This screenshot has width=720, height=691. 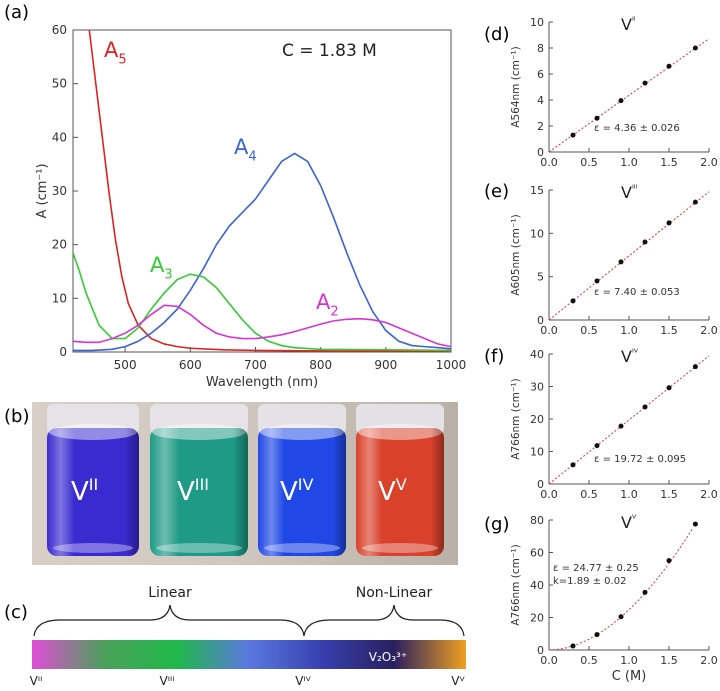 I want to click on x-tick-label: 800, so click(x=320, y=365).